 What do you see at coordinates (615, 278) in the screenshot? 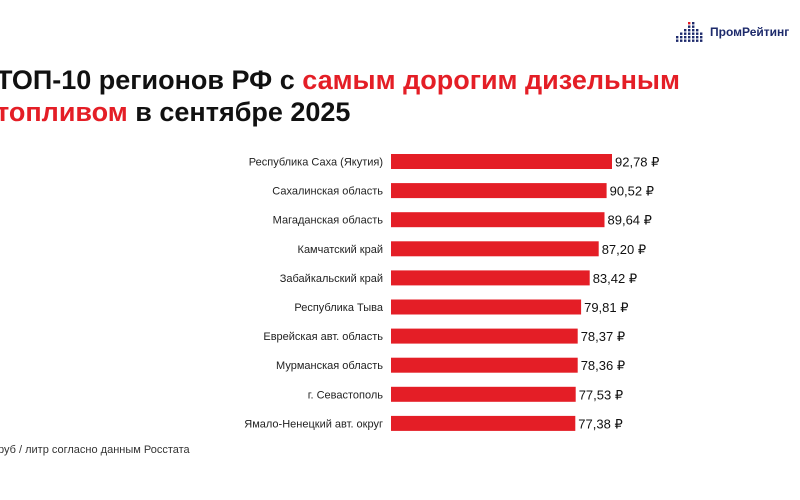
I see `value-label: 83,42 ₽` at bounding box center [615, 278].